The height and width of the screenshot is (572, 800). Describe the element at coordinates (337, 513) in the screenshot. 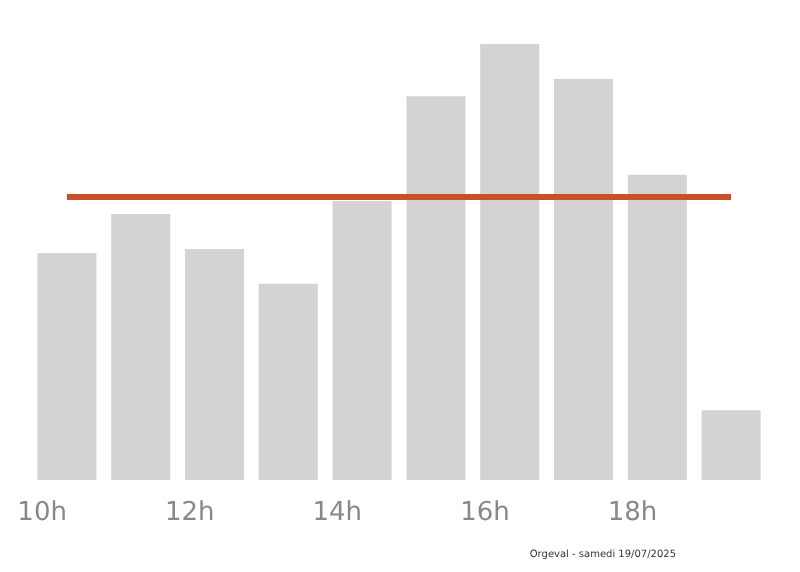

I see `x-tick-label: 14h` at that location.